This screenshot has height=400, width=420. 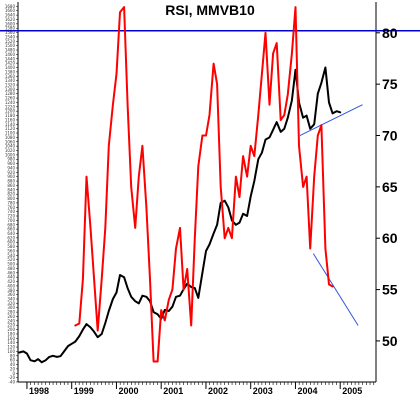 What do you see at coordinates (11, 172) in the screenshot?
I see `left-tick-label: 920` at bounding box center [11, 172].